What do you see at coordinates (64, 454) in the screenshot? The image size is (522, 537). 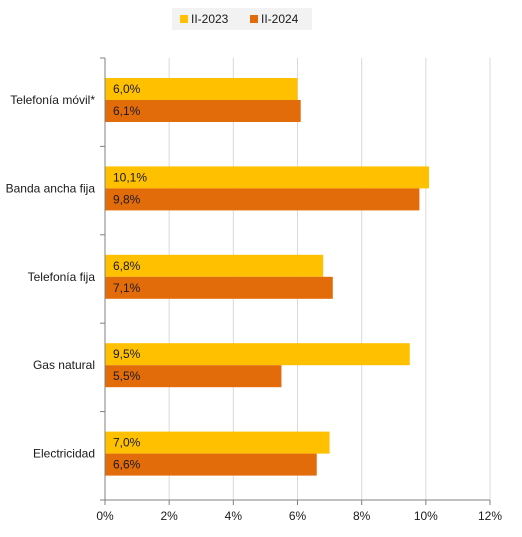 I see `category-label: Electricidad` at bounding box center [64, 454].